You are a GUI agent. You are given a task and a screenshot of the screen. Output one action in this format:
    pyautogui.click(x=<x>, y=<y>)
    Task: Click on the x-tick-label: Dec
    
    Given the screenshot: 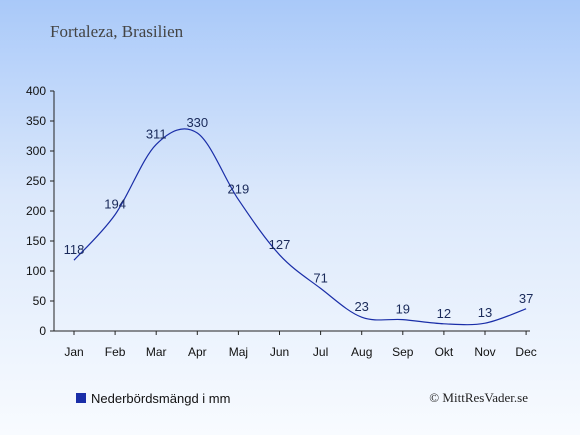 What is the action you would take?
    pyautogui.click(x=525, y=352)
    